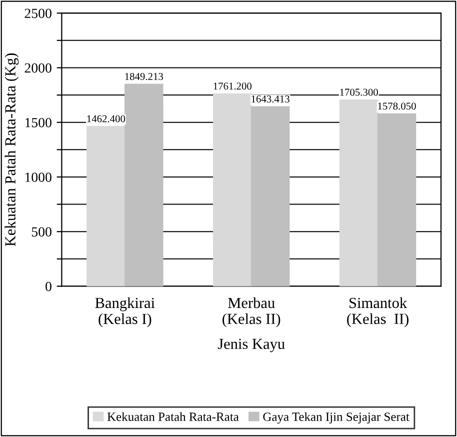 The image size is (457, 437). What do you see at coordinates (106, 118) in the screenshot?
I see `data-label: 1462.400` at bounding box center [106, 118].